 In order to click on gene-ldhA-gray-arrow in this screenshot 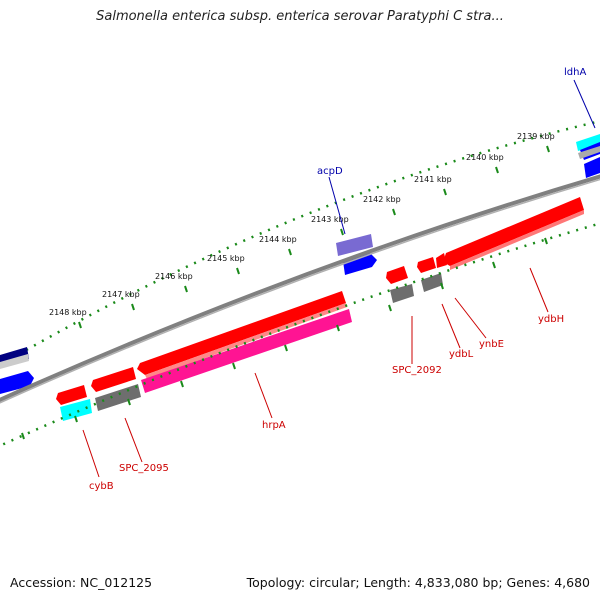, I will do `click(589, 152)`.